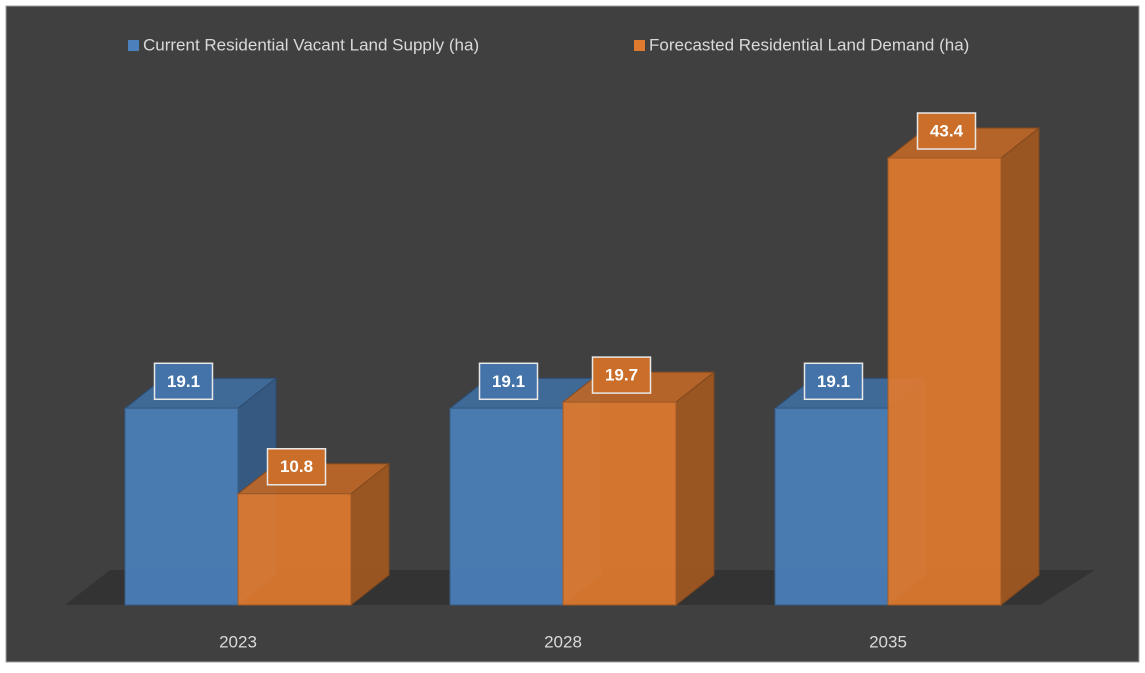  Describe the element at coordinates (809, 44) in the screenshot. I see `legend-label: Forecasted Residential Land Demand (ha)` at that location.